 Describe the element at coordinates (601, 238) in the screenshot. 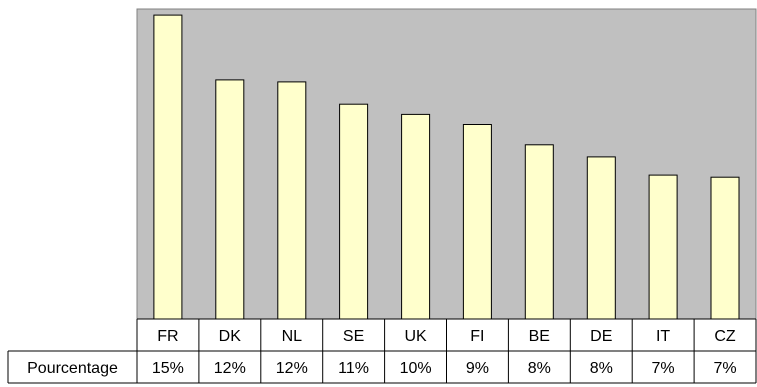

I see `bar-de` at that location.